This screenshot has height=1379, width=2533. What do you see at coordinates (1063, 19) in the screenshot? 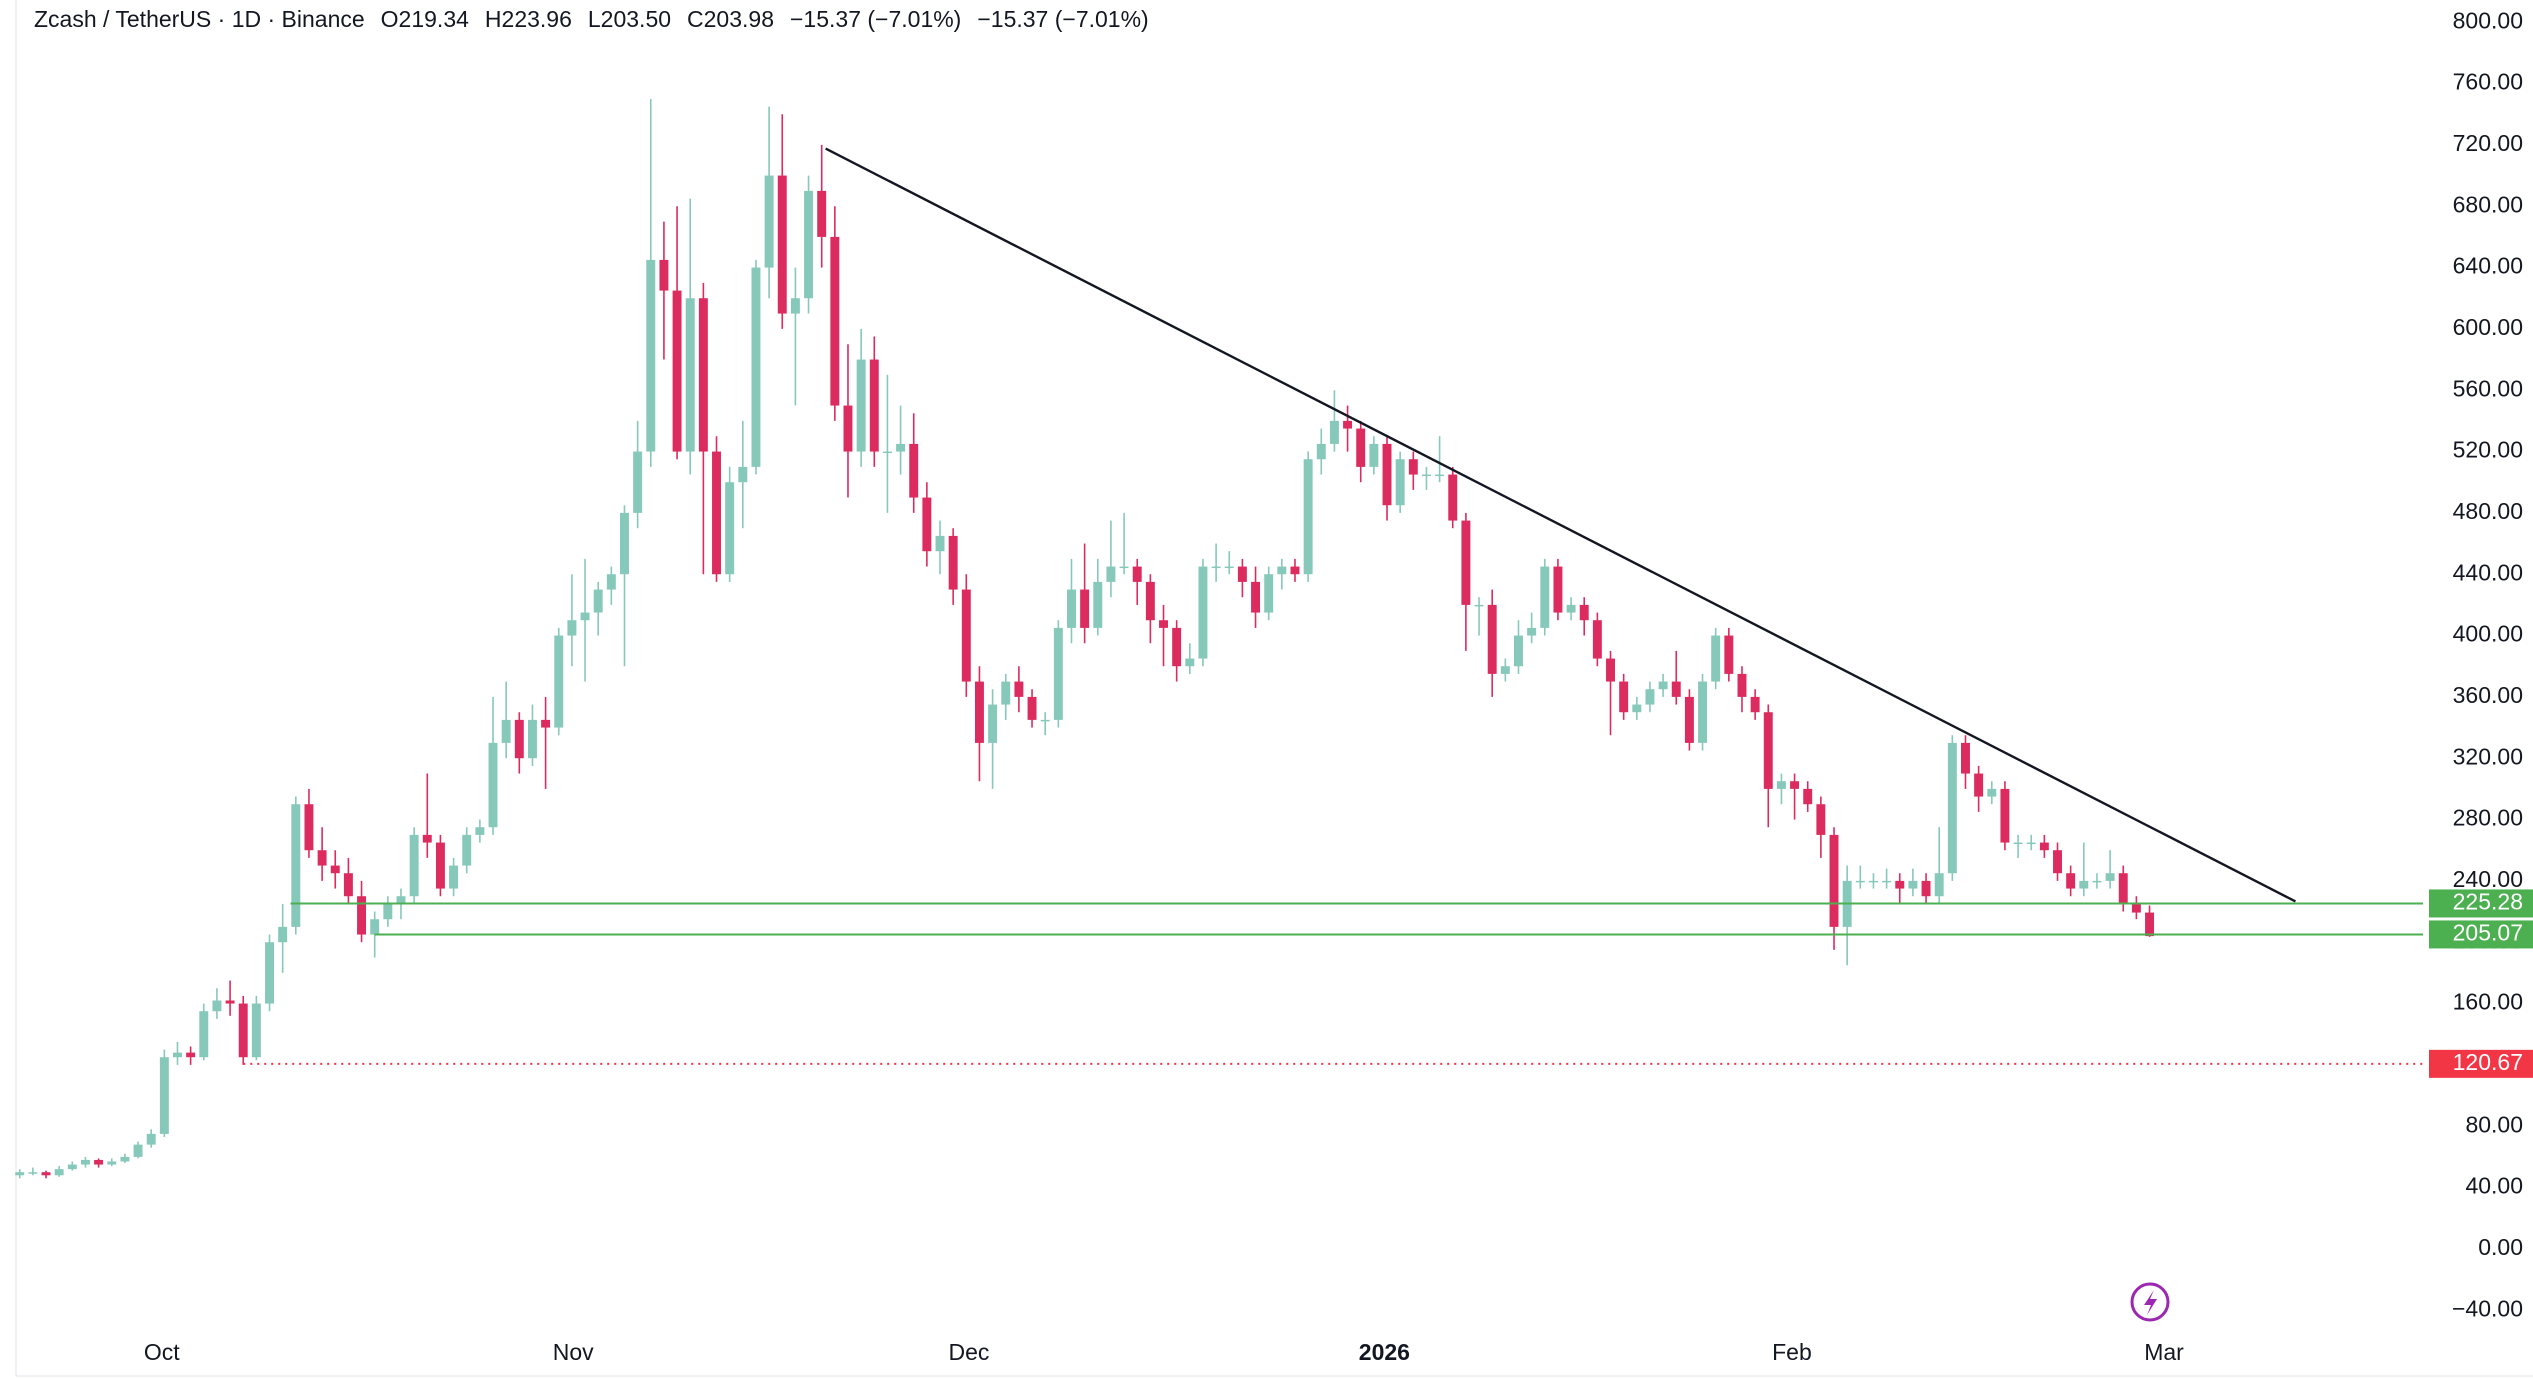
I see `change: −15.37 (−7.01%)` at bounding box center [1063, 19].